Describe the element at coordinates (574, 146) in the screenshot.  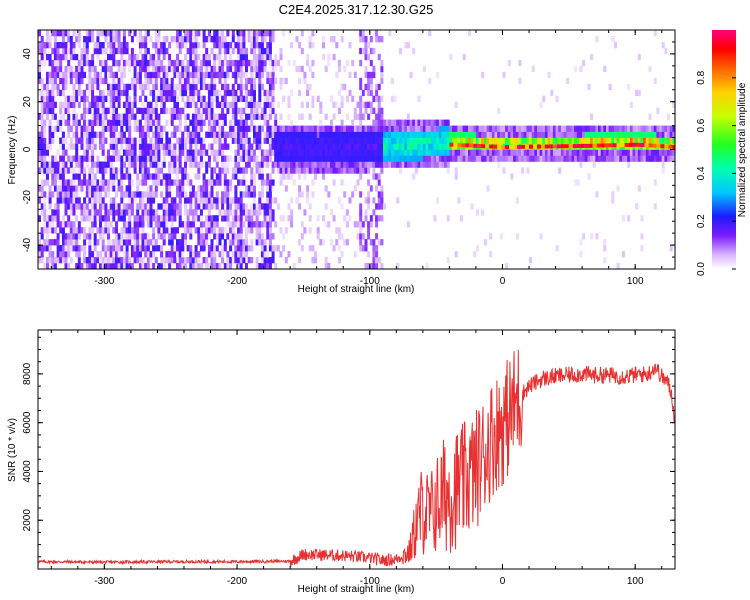
I see `carrier-segment` at that location.